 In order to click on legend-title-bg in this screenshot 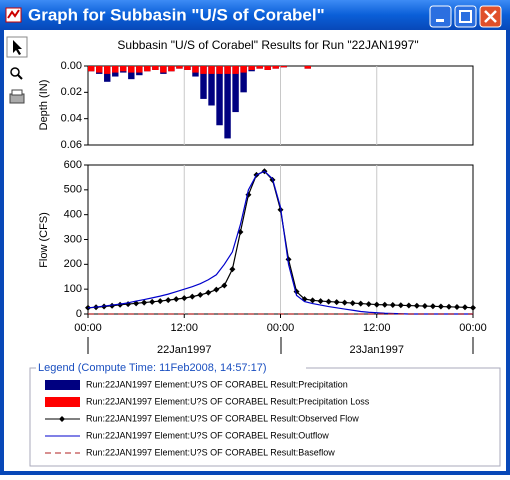, I will do `click(171, 368)`.